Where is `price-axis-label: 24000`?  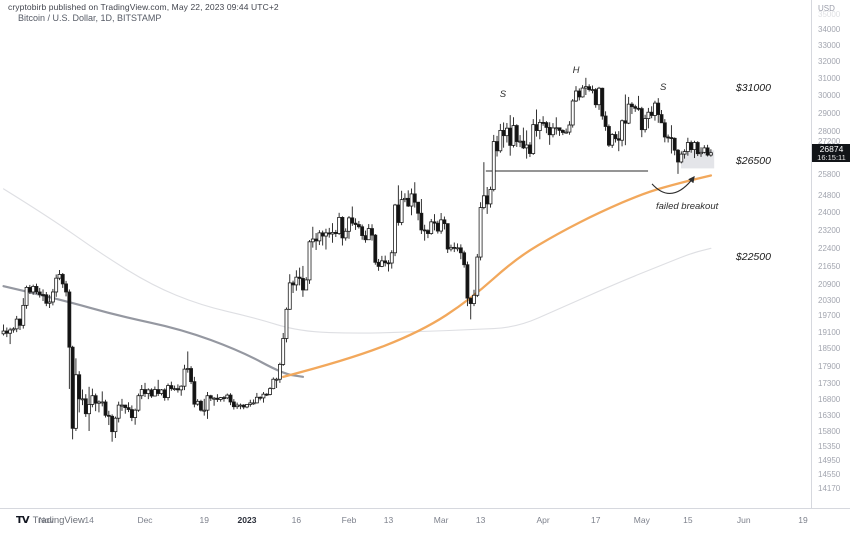
price-axis-label: 24000 is located at coordinates (829, 212).